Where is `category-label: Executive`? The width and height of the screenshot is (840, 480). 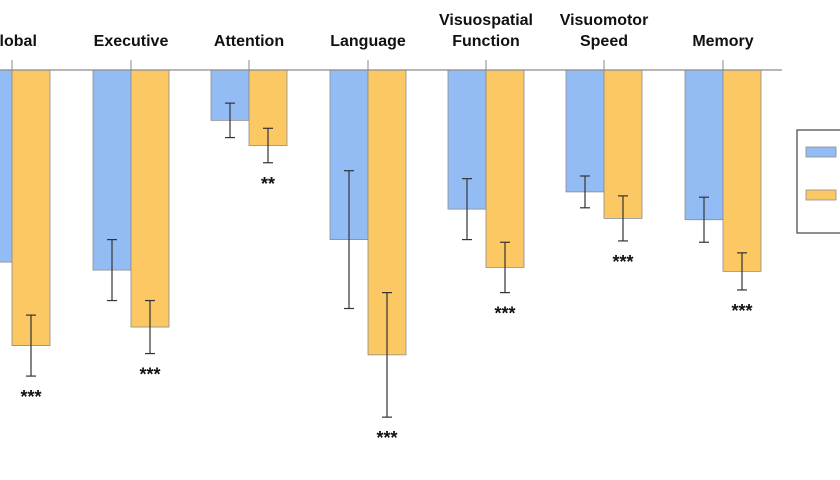 category-label: Executive is located at coordinates (131, 41).